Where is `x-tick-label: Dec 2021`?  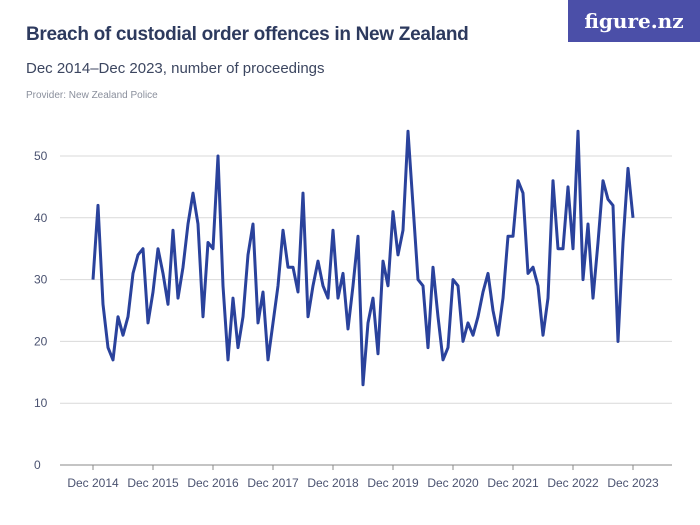
x-tick-label: Dec 2021 is located at coordinates (513, 483).